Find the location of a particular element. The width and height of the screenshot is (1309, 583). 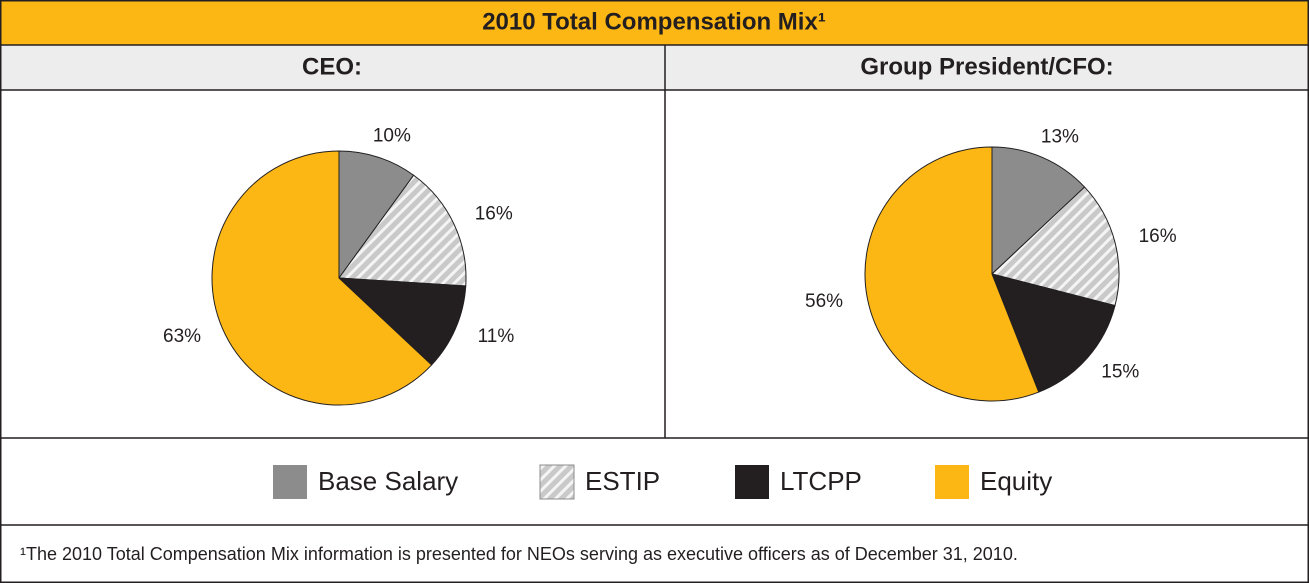

legend-label: Equity is located at coordinates (1016, 481).